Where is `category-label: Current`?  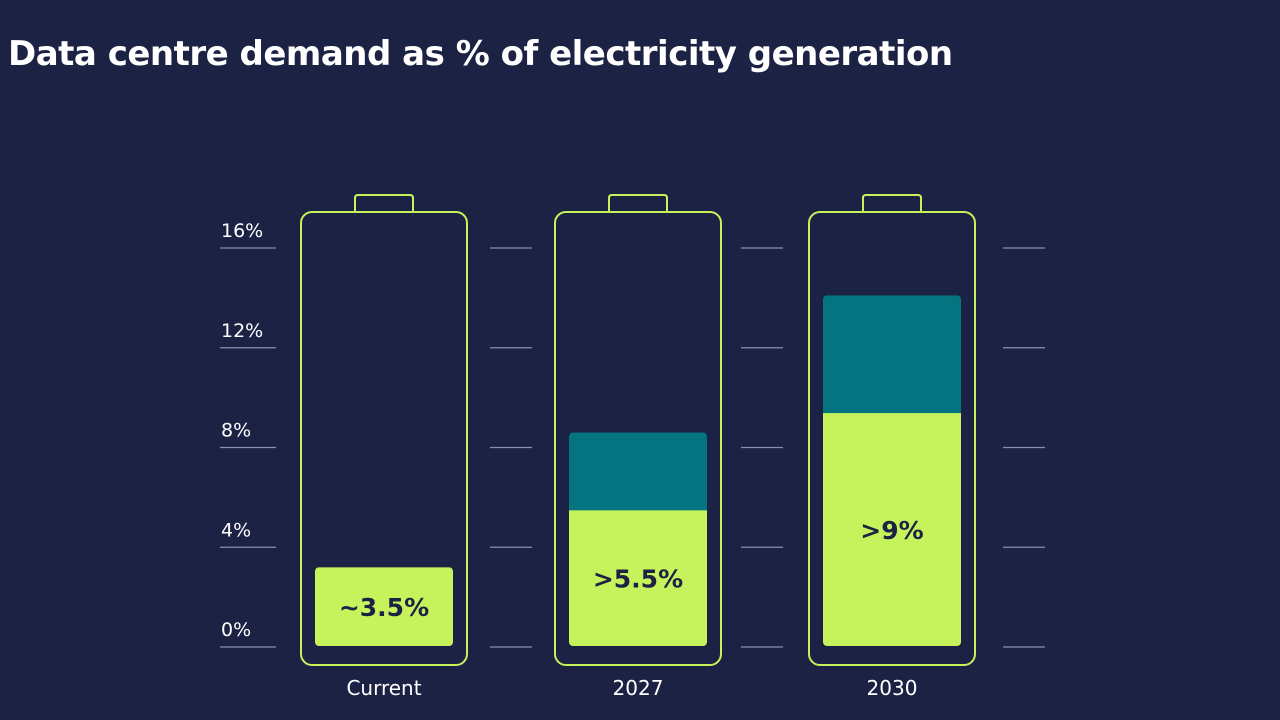 category-label: Current is located at coordinates (383, 688).